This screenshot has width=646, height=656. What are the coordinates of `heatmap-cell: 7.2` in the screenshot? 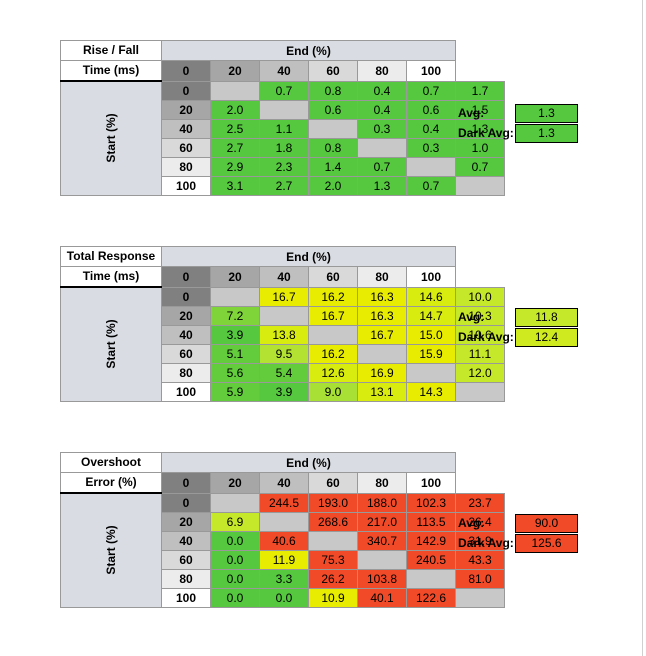 It's located at (235, 315).